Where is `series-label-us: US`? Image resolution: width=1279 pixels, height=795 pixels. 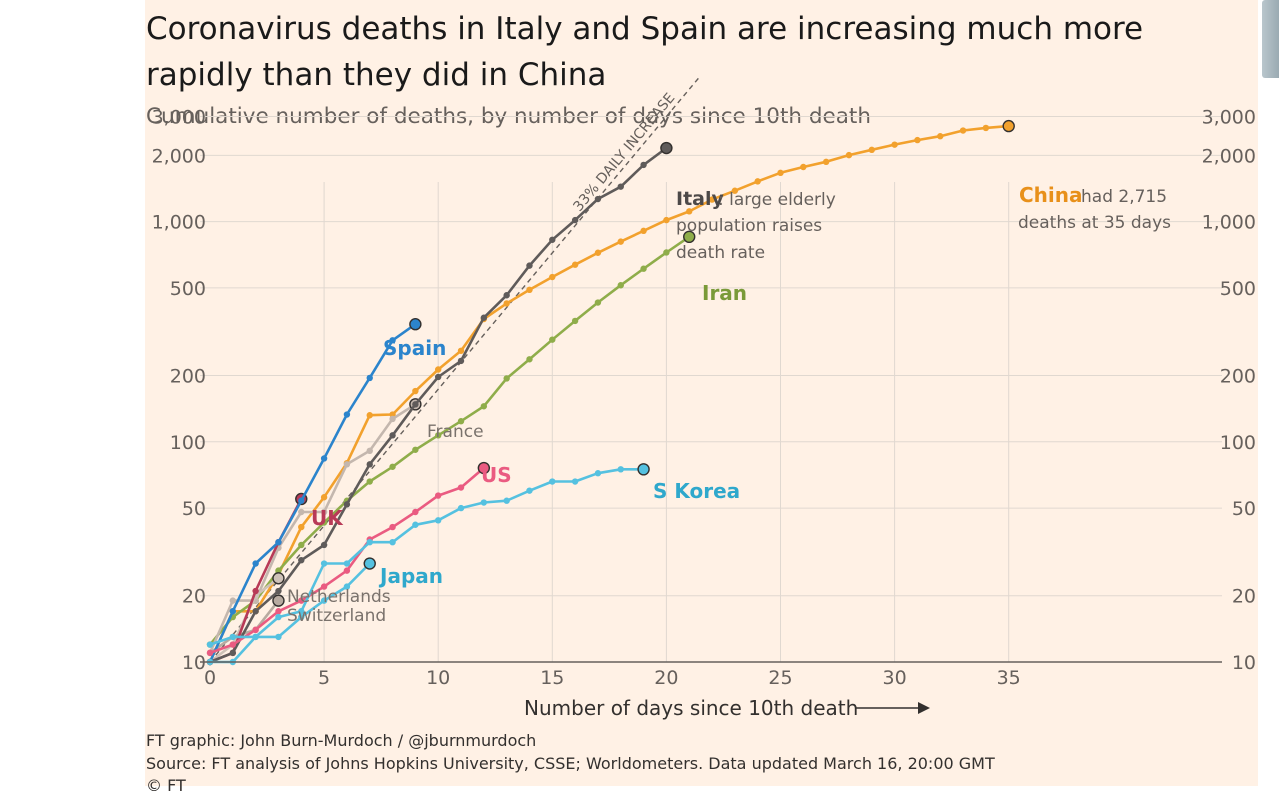
series-label-us: US is located at coordinates (496, 475).